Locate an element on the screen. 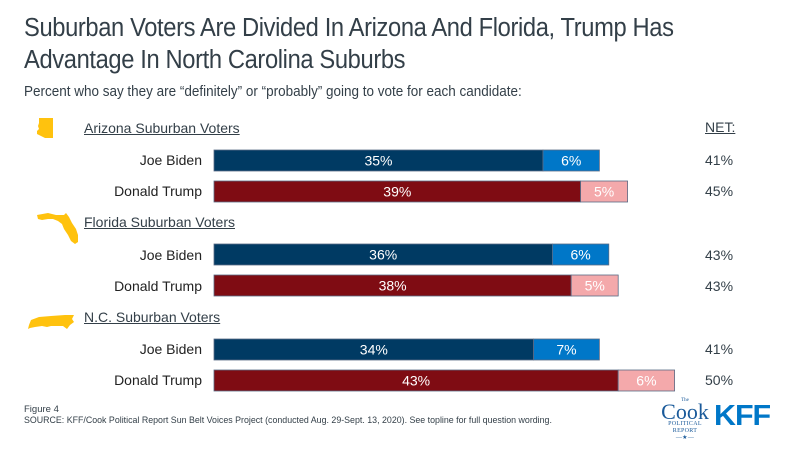 The image size is (800, 450). group-header-florida: Florida Suburban Voters is located at coordinates (159, 222).